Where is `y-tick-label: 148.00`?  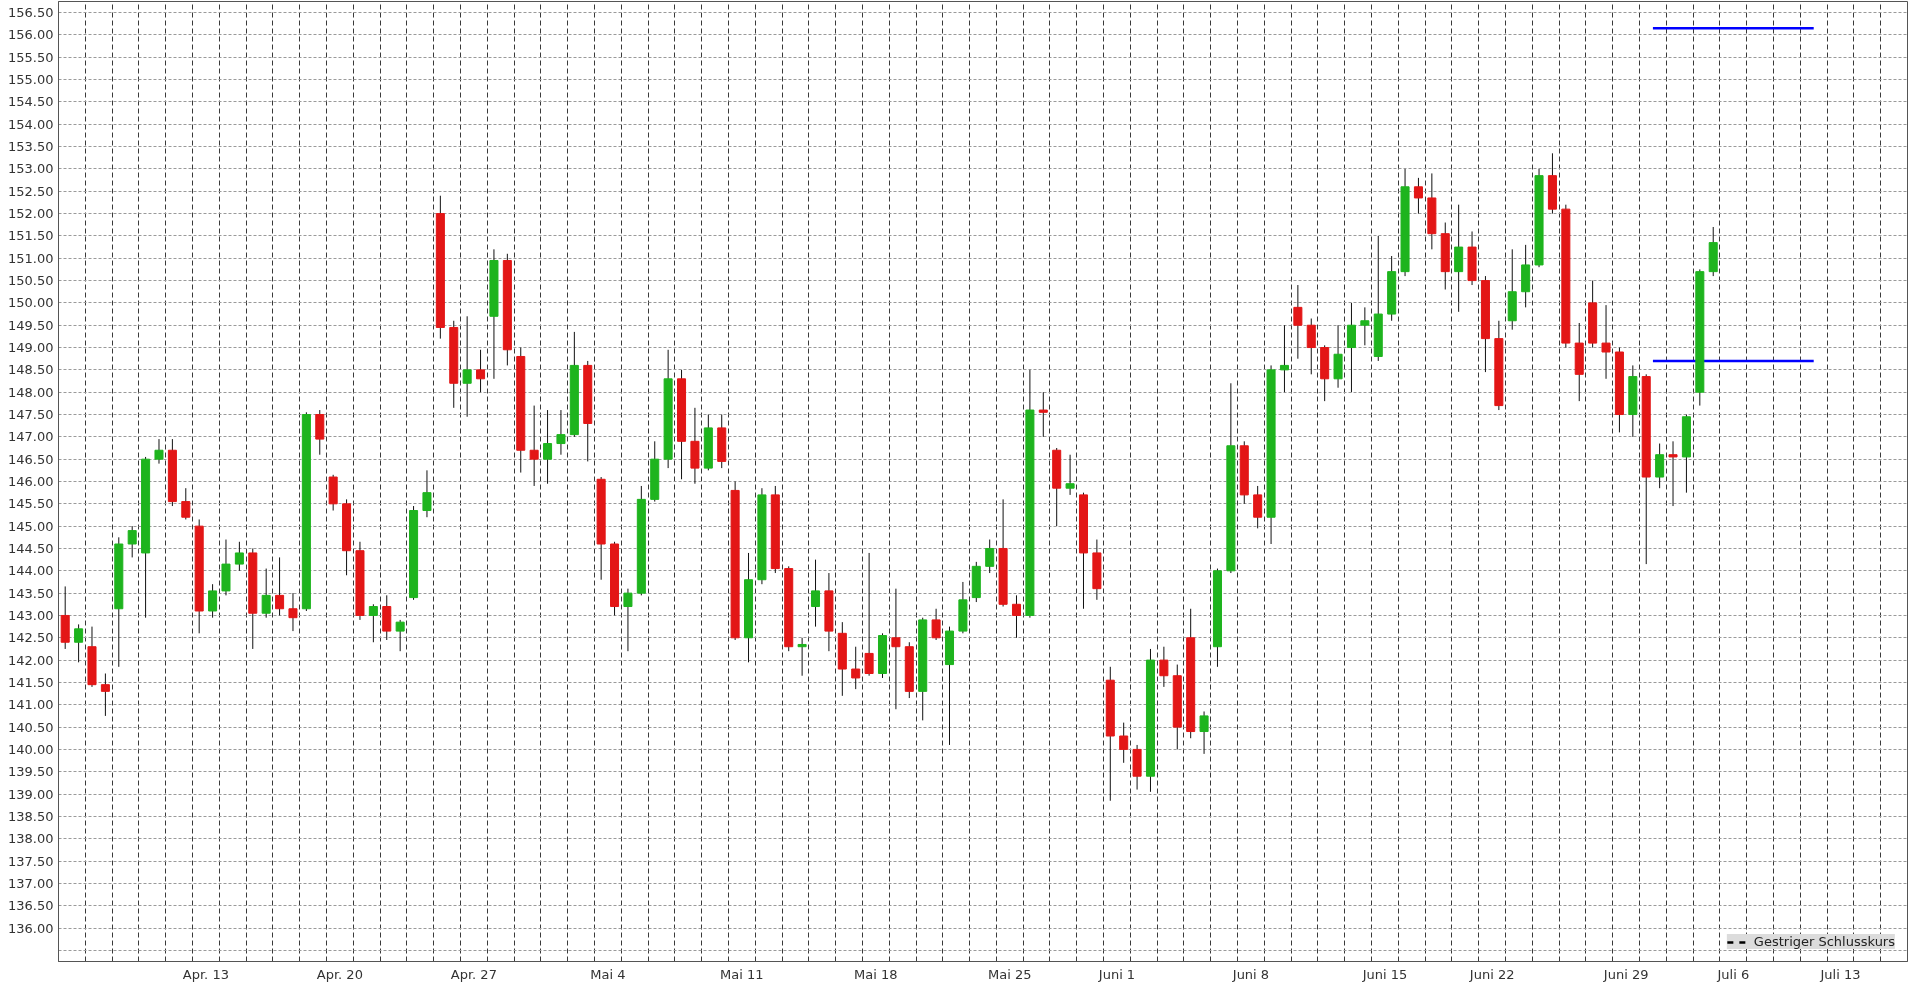
y-tick-label: 148.00 is located at coordinates (31, 392).